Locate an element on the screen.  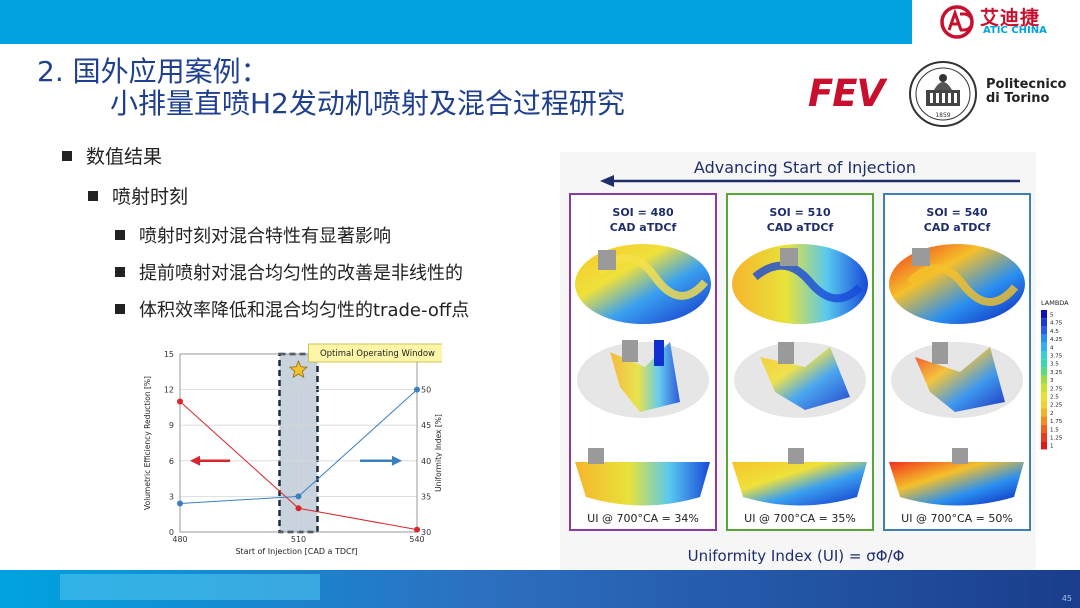
logo-area is located at coordinates (996, 22).